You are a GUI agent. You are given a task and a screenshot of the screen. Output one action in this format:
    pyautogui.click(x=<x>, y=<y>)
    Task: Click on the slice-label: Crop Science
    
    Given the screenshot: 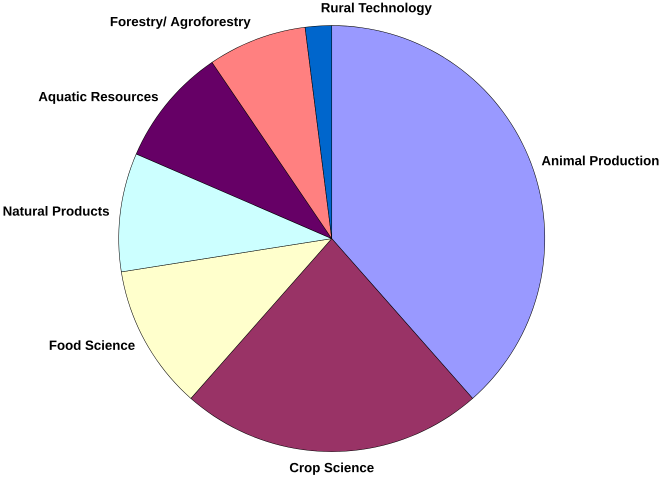 What is the action you would take?
    pyautogui.click(x=332, y=469)
    